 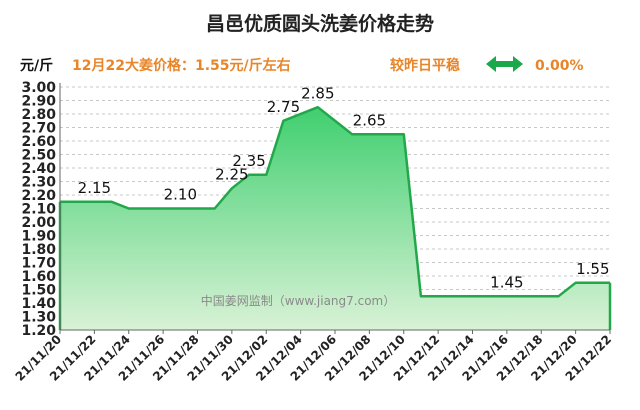 I want to click on y-tick-label: 1.30, so click(x=38, y=318).